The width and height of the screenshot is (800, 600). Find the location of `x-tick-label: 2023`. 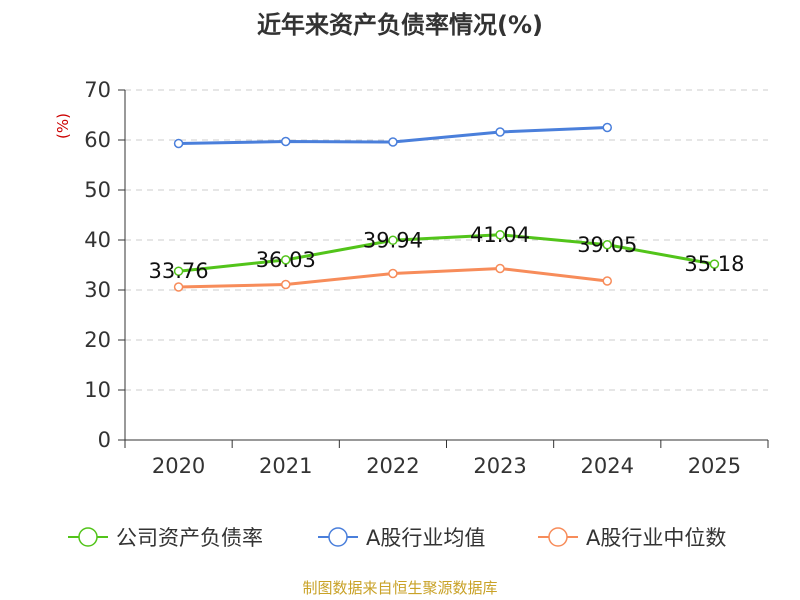

x-tick-label: 2023 is located at coordinates (499, 466).